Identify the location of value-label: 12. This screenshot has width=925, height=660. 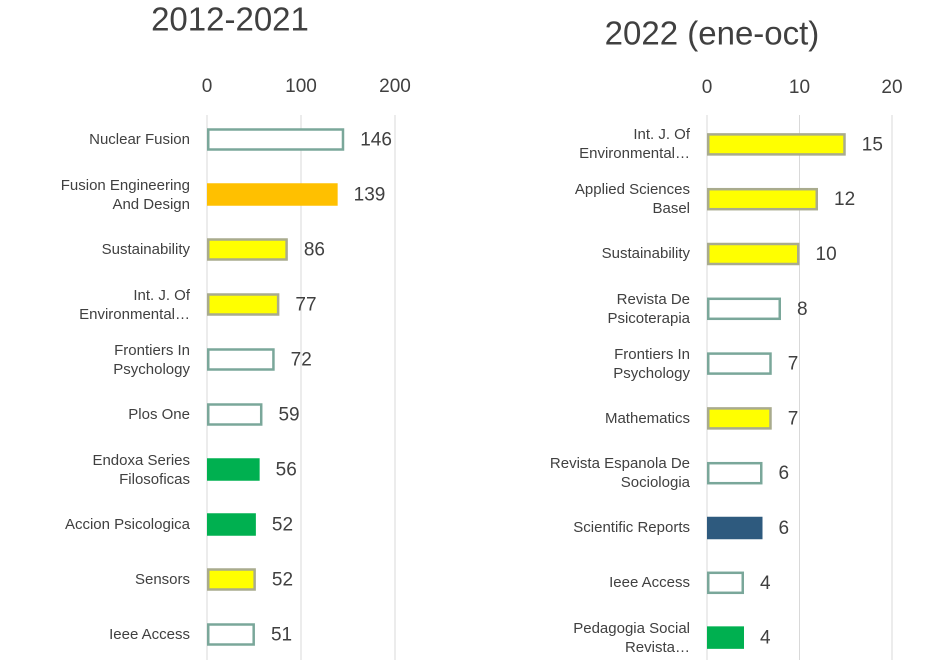
(844, 199).